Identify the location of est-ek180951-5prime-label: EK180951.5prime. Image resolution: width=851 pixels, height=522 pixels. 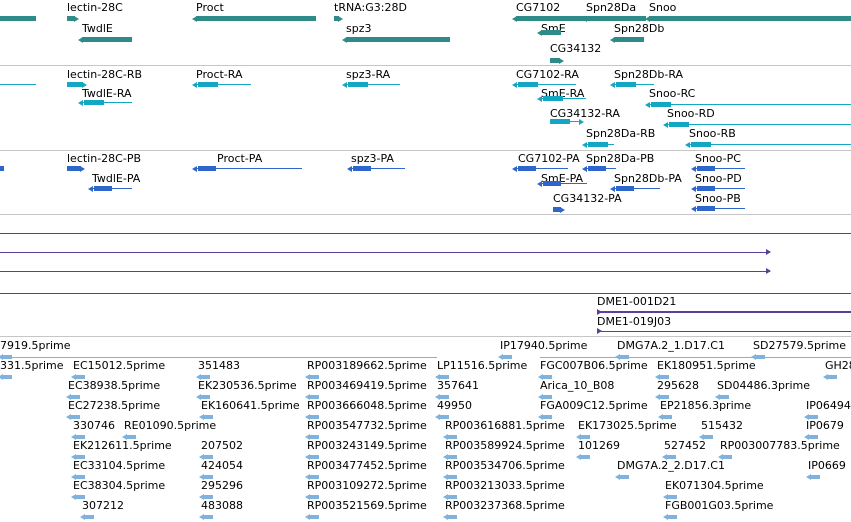
(706, 365).